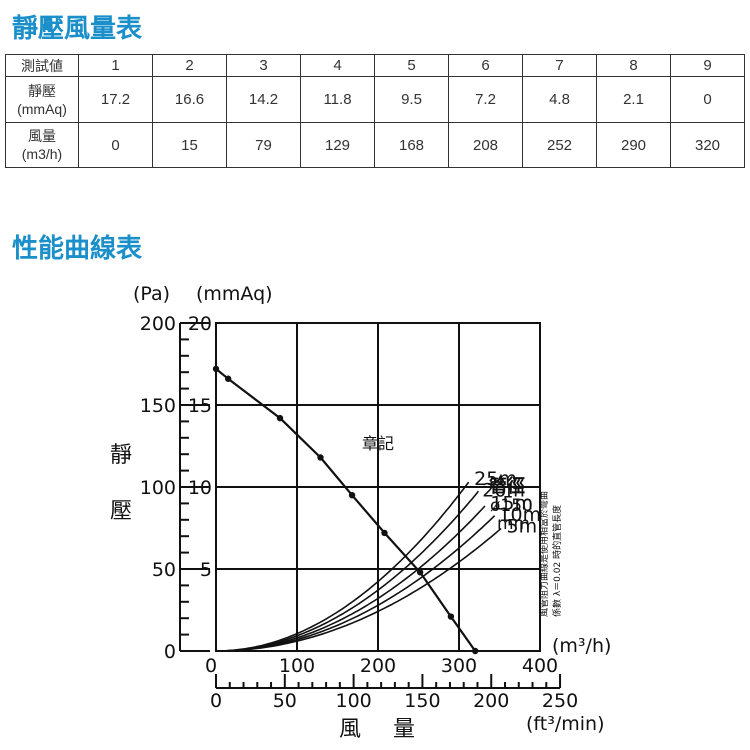  Describe the element at coordinates (77, 29) in the screenshot. I see `table-section-title: 靜壓風量表` at that location.